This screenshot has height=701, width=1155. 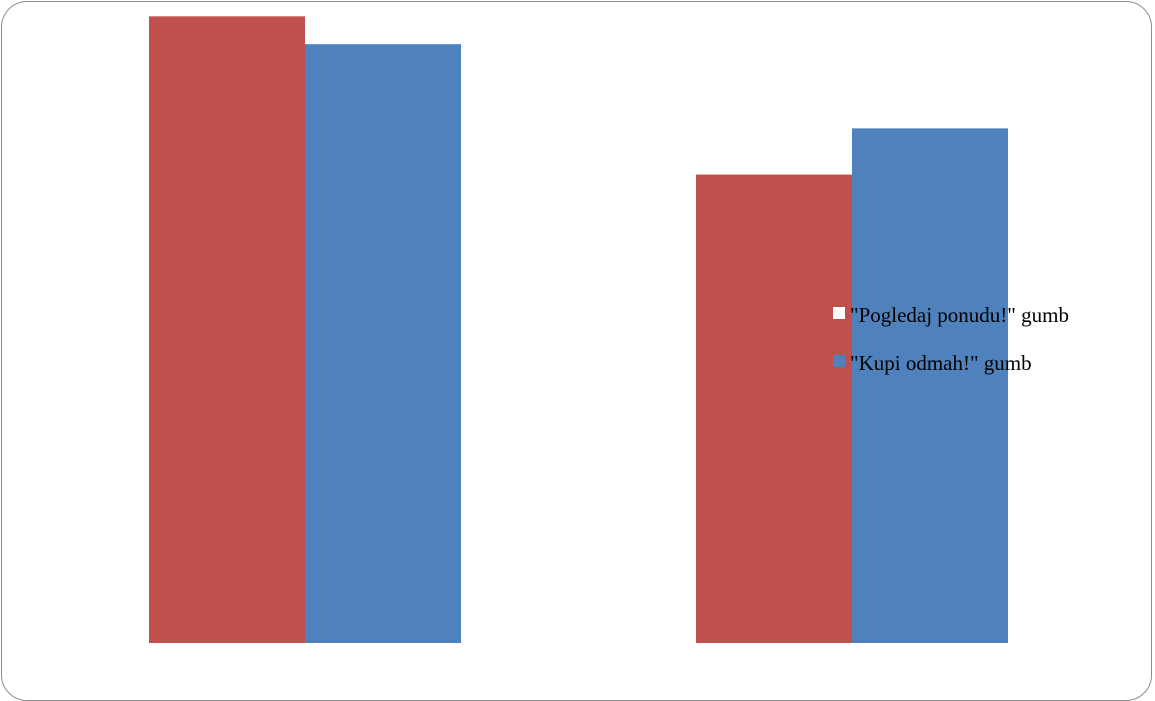 I want to click on legend-label-kupi: "Kupi odmah!" gumb, so click(x=941, y=363).